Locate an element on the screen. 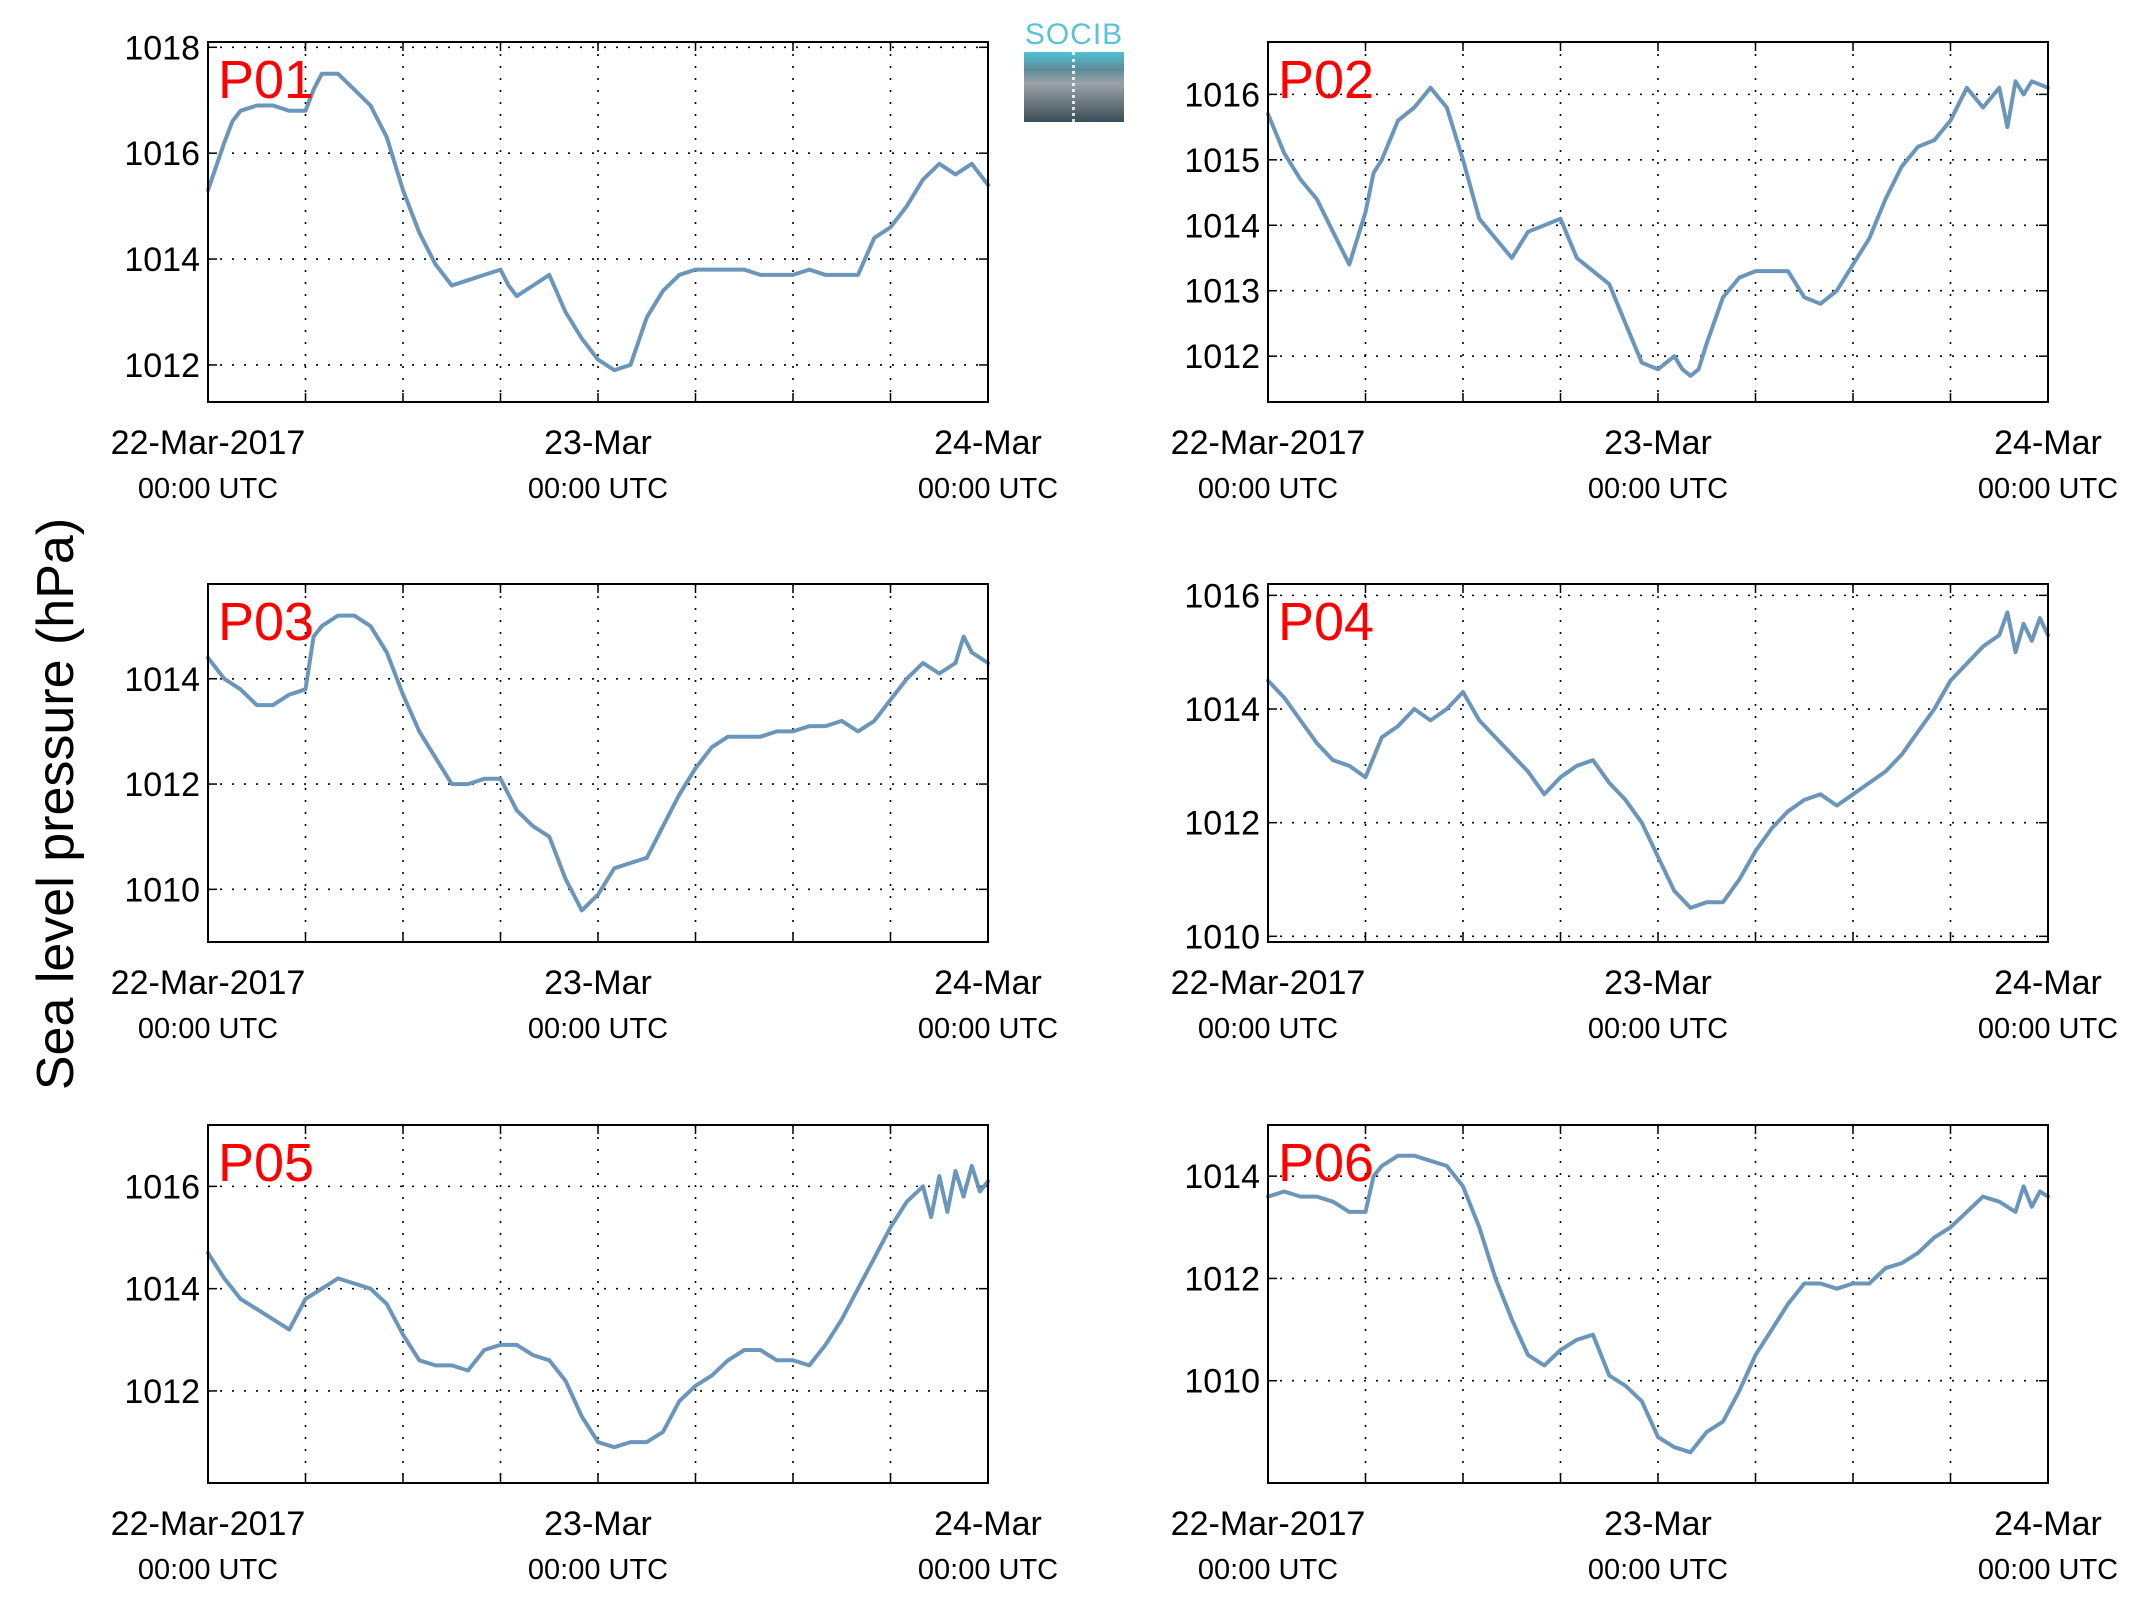 This screenshot has height=1608, width=2133. station-label: P02 is located at coordinates (1326, 80).